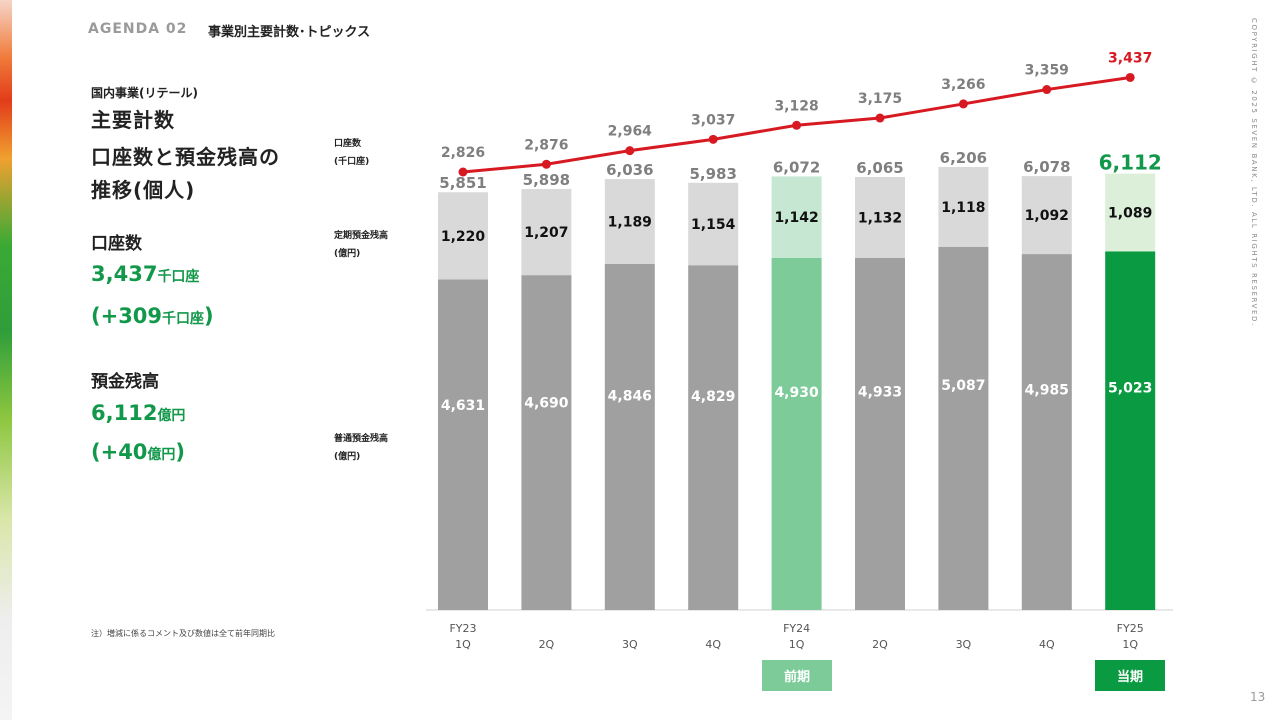 Image resolution: width=1280 pixels, height=720 pixels. Describe the element at coordinates (361, 236) in the screenshot. I see `row-label-time-deposits-title: 定期預金残高` at that location.